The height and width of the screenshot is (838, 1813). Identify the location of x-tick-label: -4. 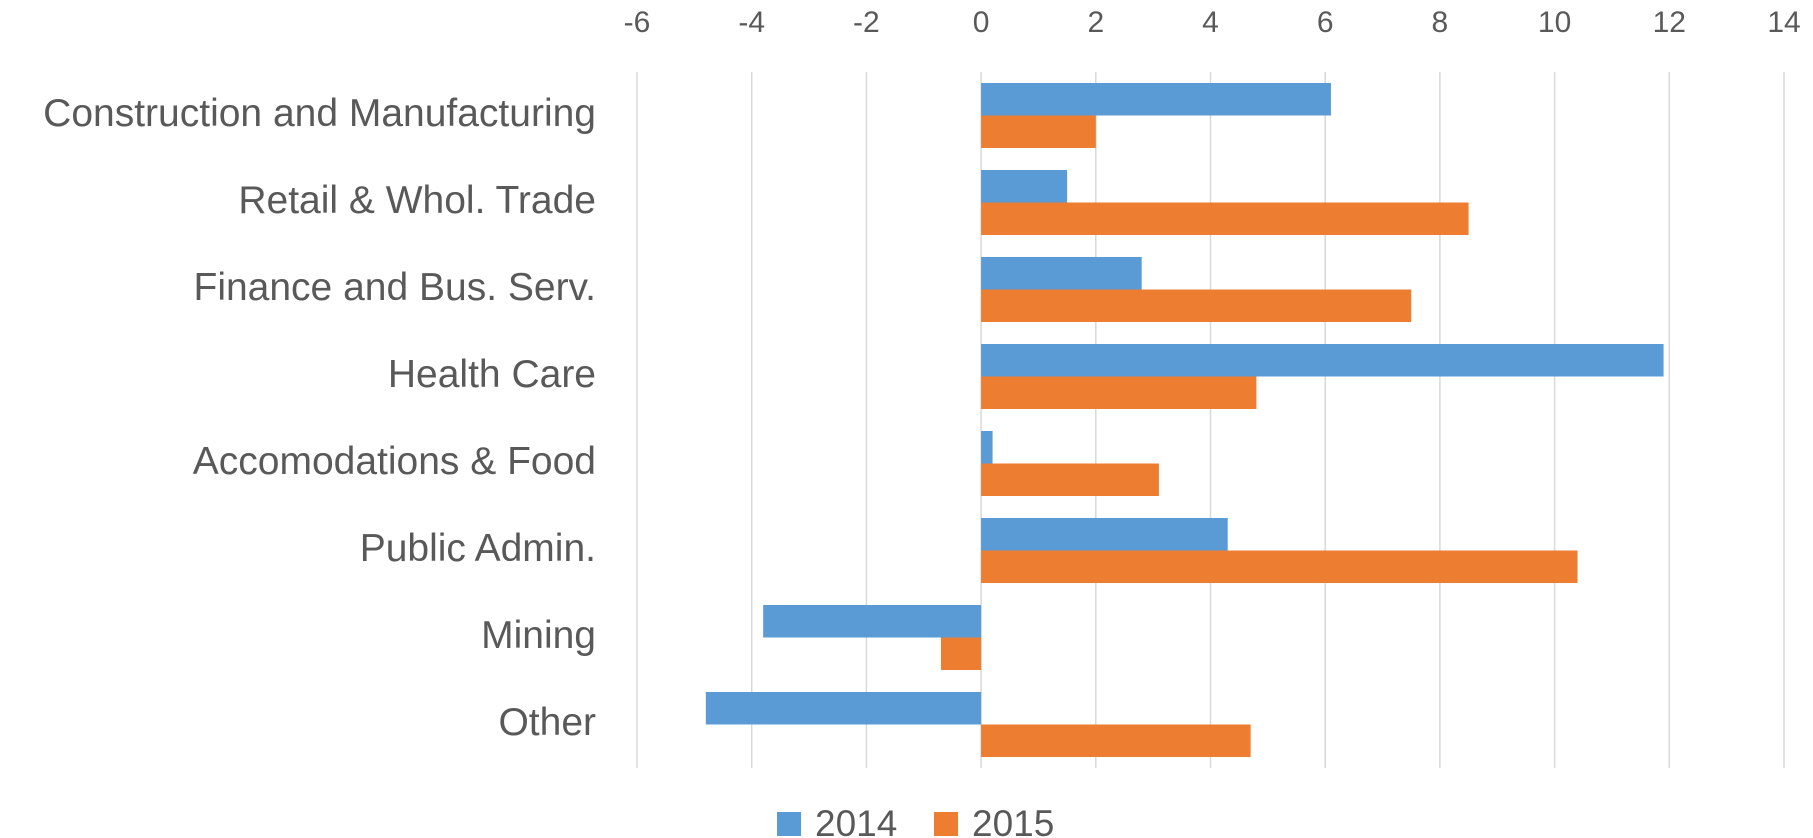
(751, 22).